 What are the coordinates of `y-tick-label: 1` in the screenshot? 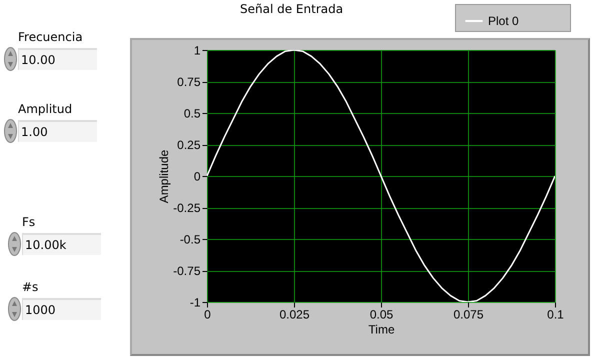 It's located at (197, 51).